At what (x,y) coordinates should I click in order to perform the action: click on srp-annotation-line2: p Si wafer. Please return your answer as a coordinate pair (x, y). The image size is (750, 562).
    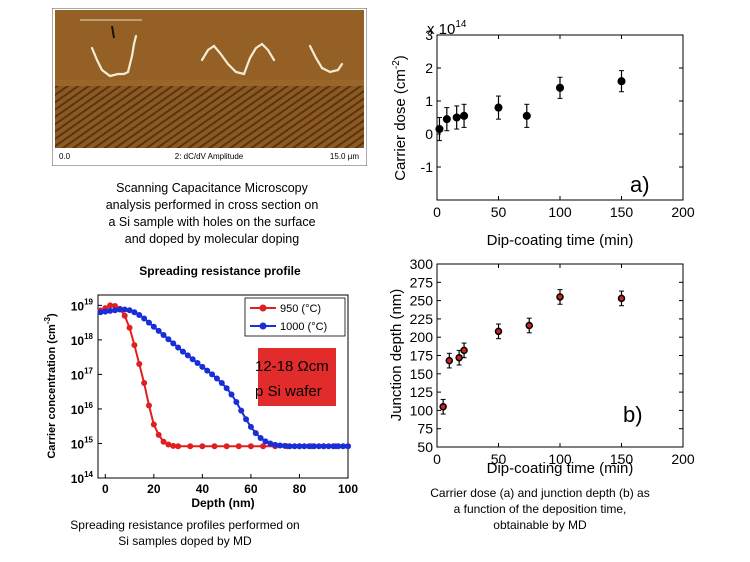
    Looking at the image, I should click on (288, 391).